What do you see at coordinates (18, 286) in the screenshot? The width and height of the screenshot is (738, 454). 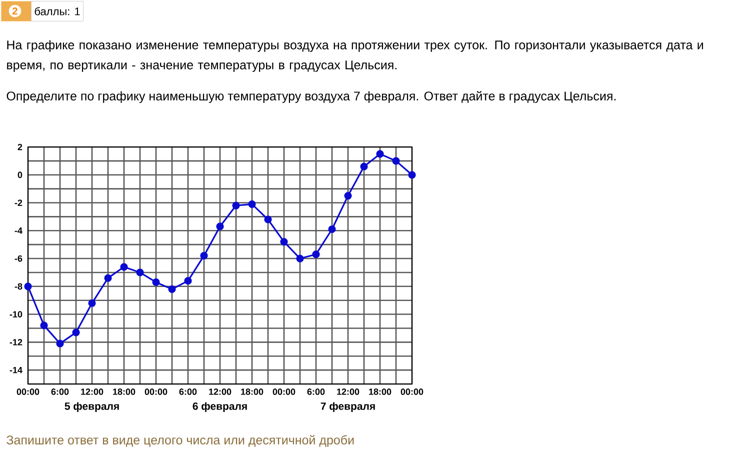 I see `y-tick-label: -8` at bounding box center [18, 286].